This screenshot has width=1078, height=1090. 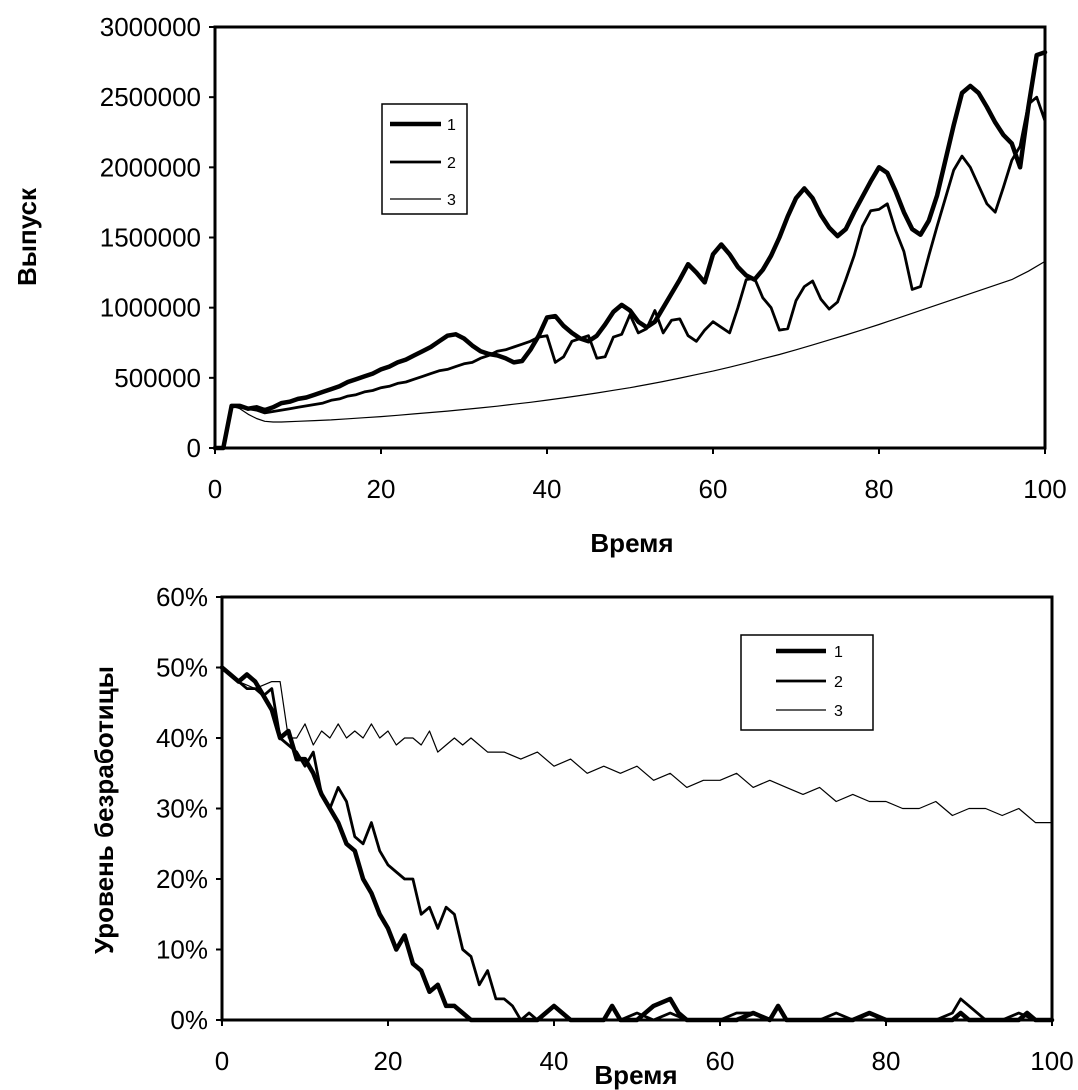 I want to click on y-tick-label: 50%, so click(x=182, y=668).